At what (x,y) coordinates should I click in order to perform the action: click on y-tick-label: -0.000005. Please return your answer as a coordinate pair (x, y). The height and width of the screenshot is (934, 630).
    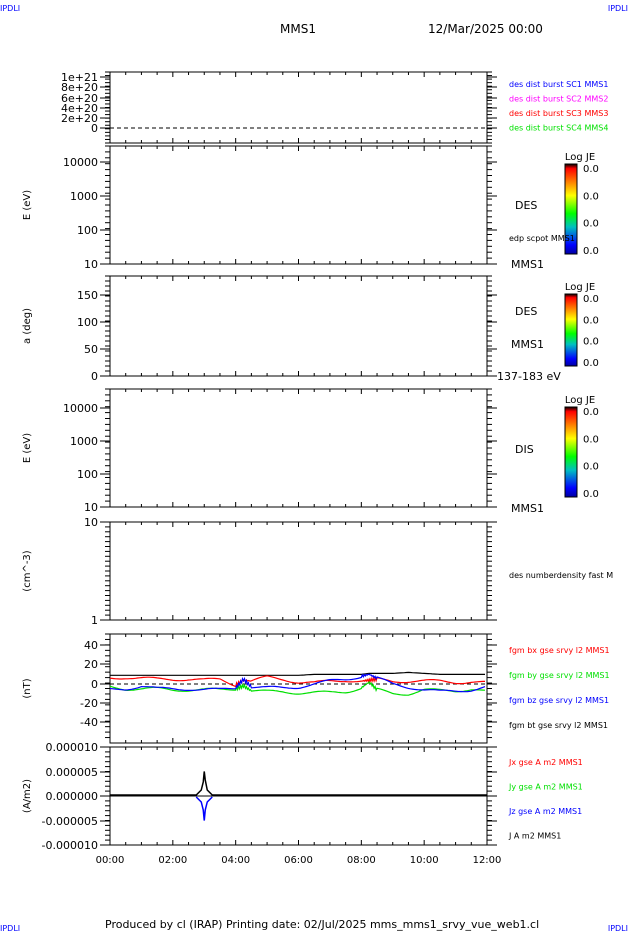
    Looking at the image, I should click on (70, 821).